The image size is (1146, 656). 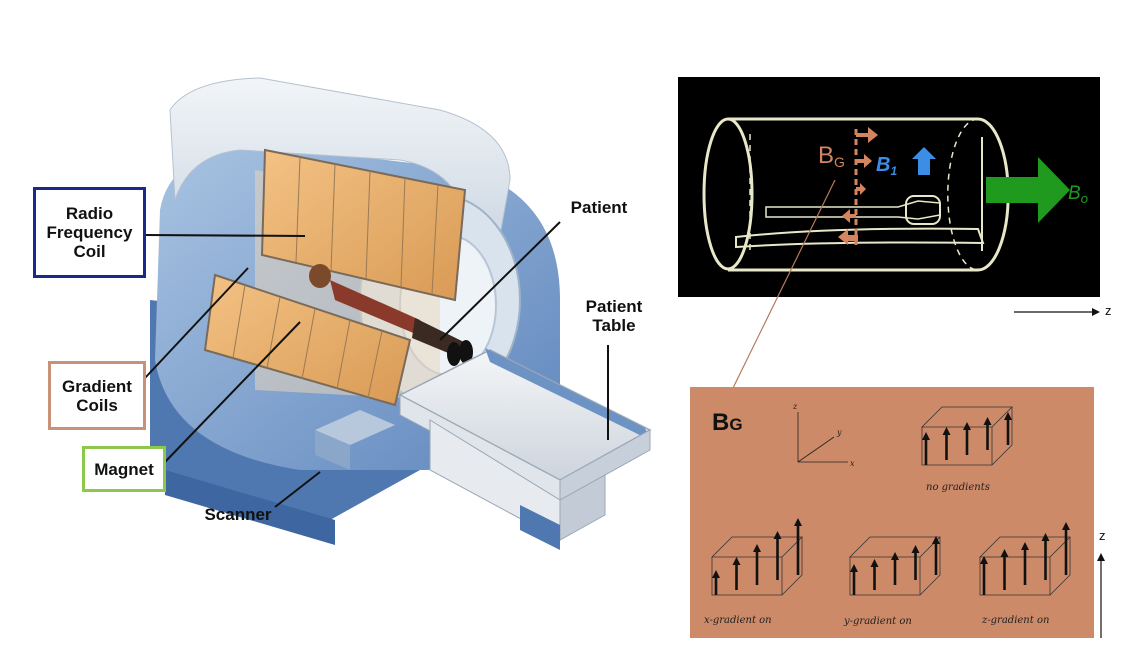 I want to click on box-y-gradient, so click(x=895, y=566).